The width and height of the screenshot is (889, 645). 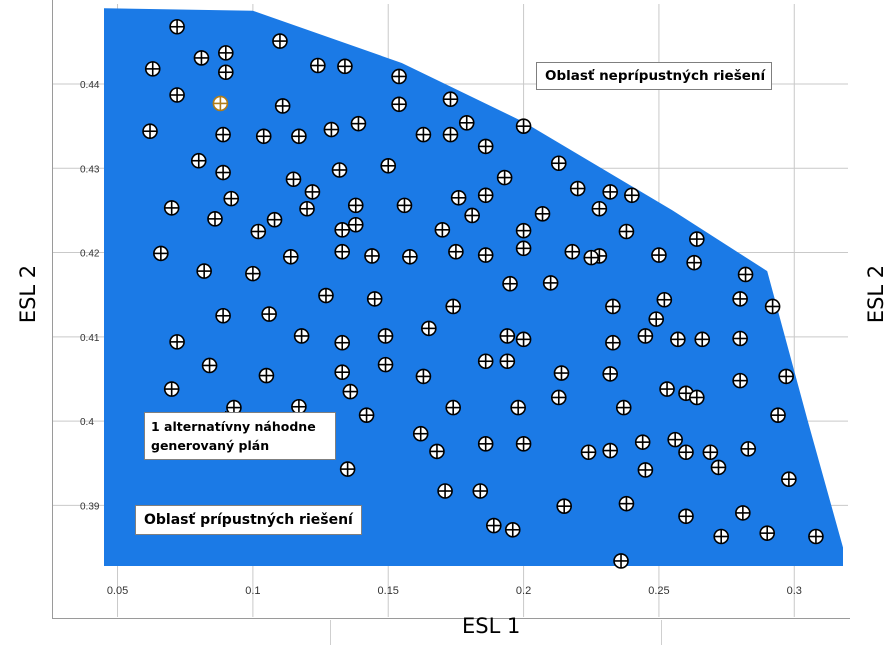 I want to click on y-tick-label: 0.4, so click(x=87, y=422).